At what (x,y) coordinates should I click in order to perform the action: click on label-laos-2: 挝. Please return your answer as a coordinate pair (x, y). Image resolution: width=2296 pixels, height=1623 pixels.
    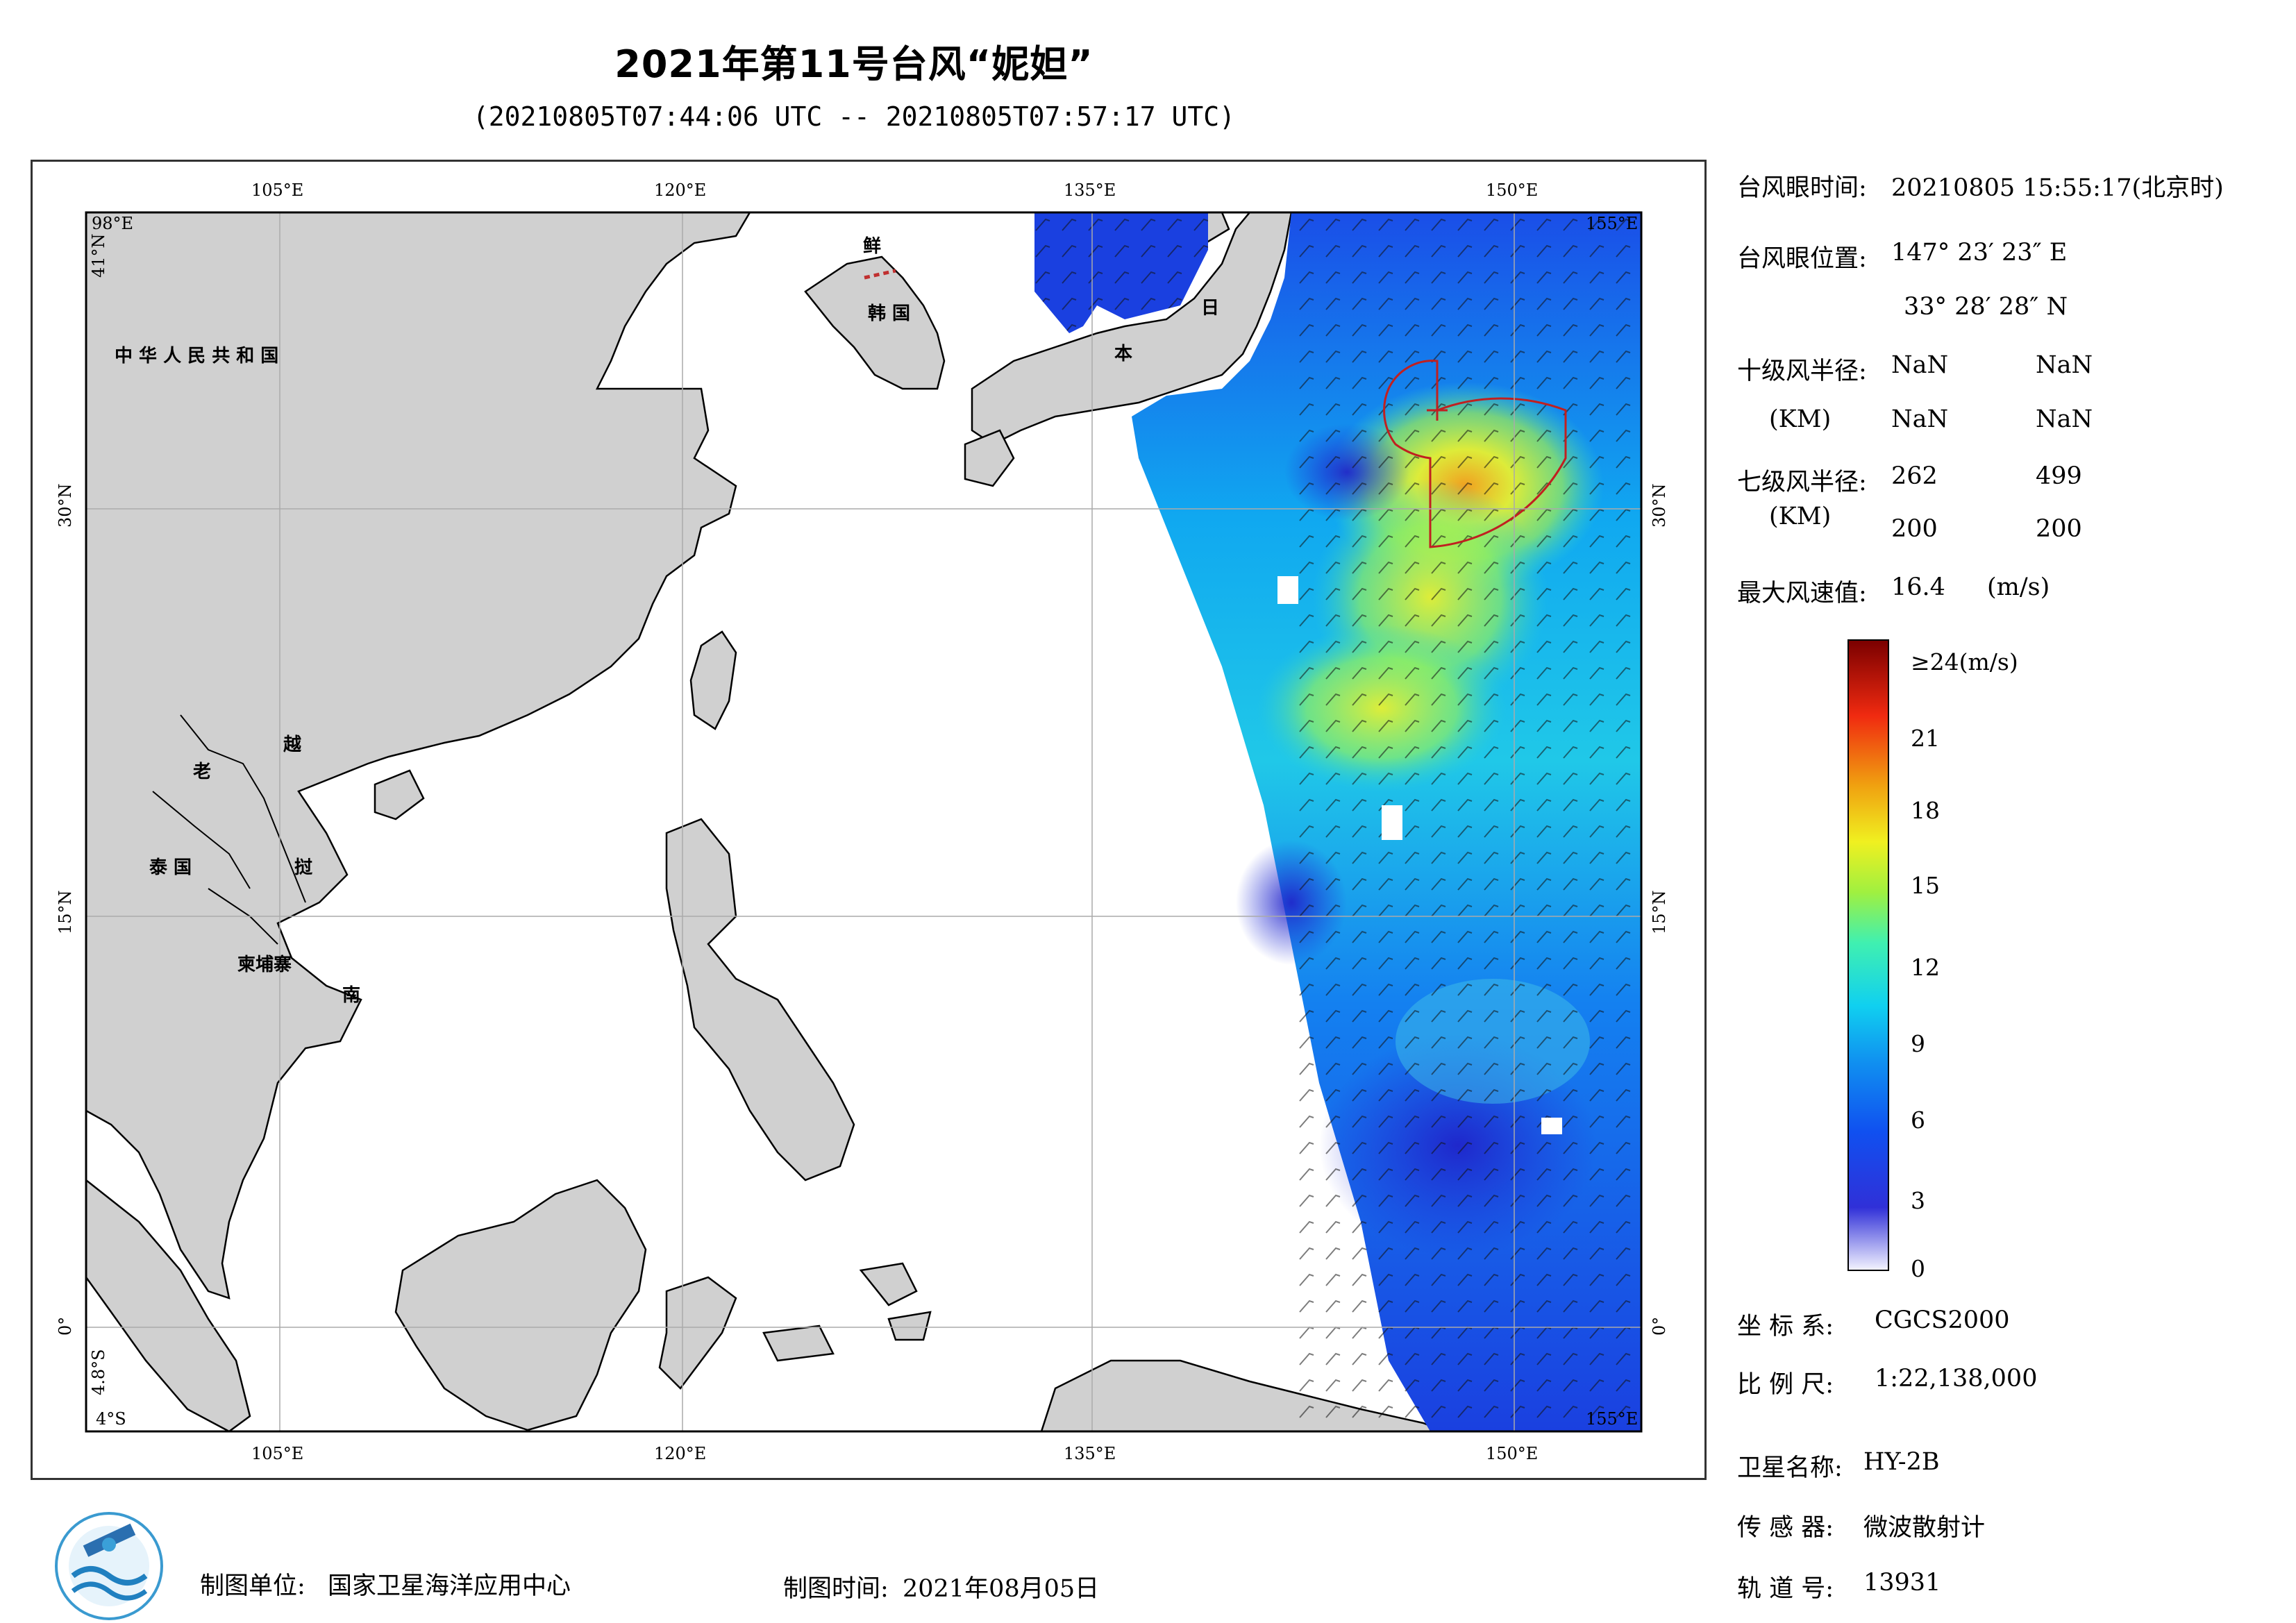
    Looking at the image, I should click on (303, 867).